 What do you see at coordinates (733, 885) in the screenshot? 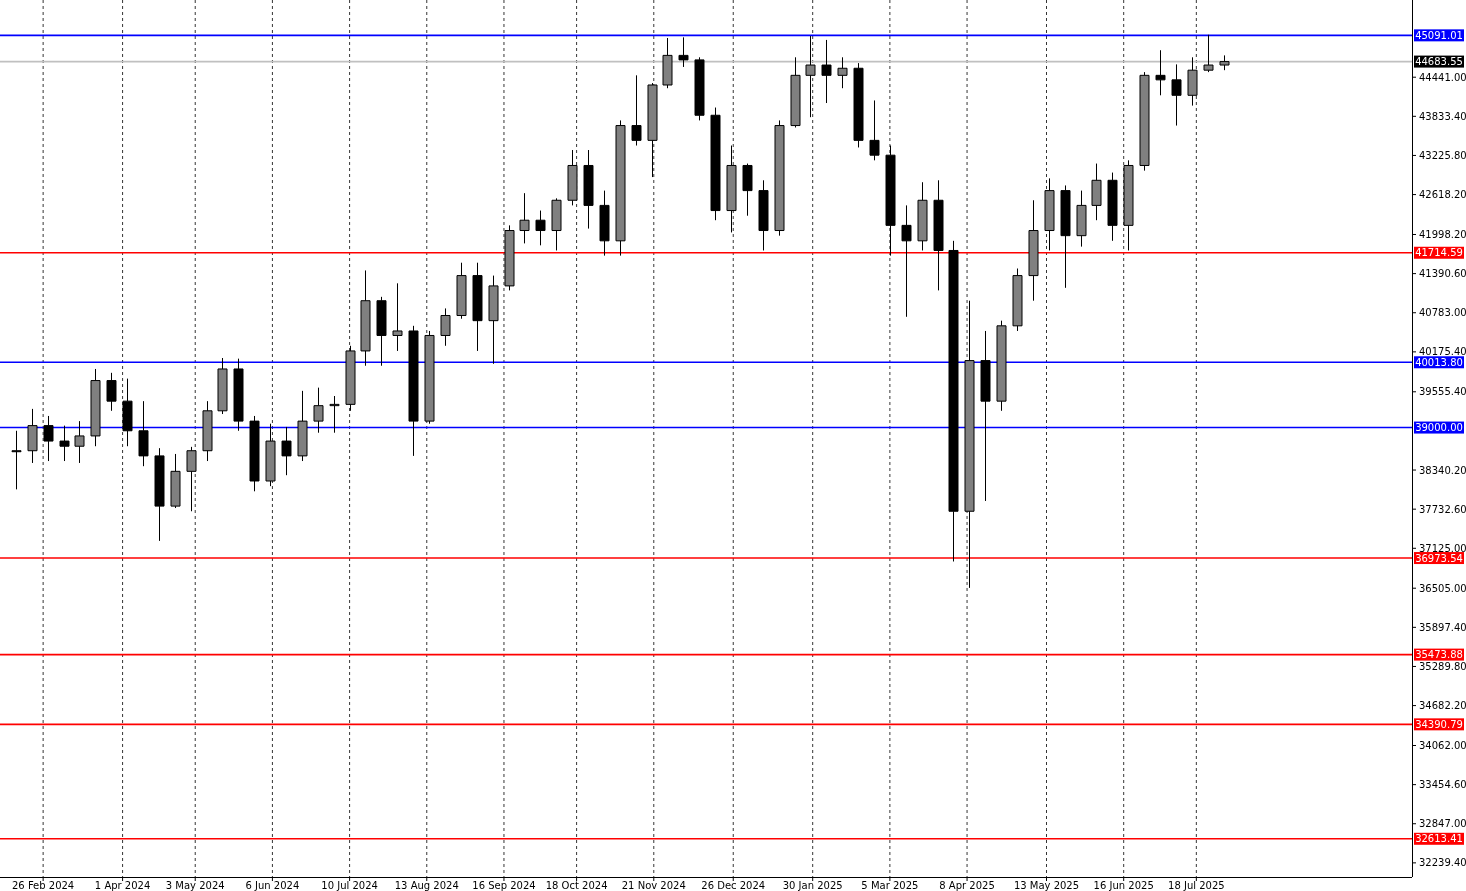
I see `x-tick-label: 26 Dec 2024` at bounding box center [733, 885].